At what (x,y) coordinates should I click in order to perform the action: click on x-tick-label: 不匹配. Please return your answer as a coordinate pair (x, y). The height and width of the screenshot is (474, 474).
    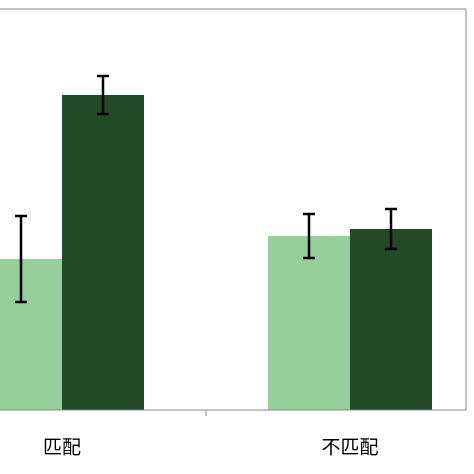
    Looking at the image, I should click on (349, 448).